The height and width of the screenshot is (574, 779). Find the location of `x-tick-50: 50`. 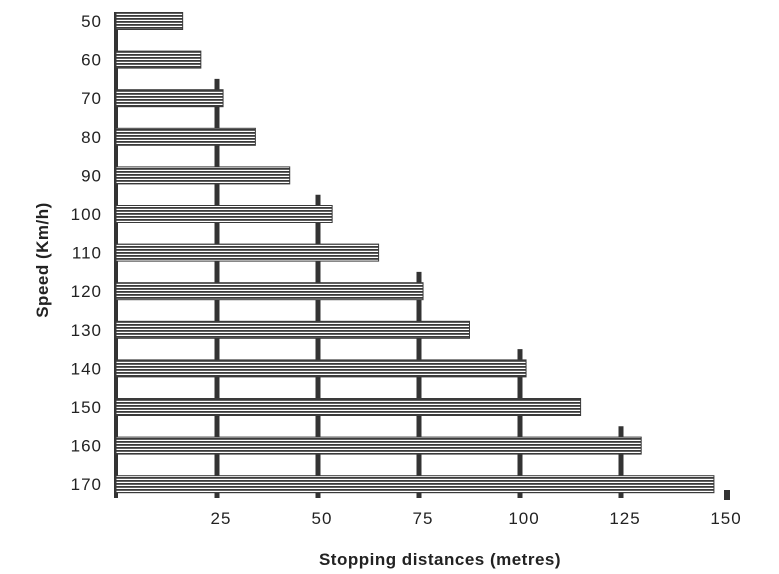

x-tick-50: 50 is located at coordinates (322, 518).